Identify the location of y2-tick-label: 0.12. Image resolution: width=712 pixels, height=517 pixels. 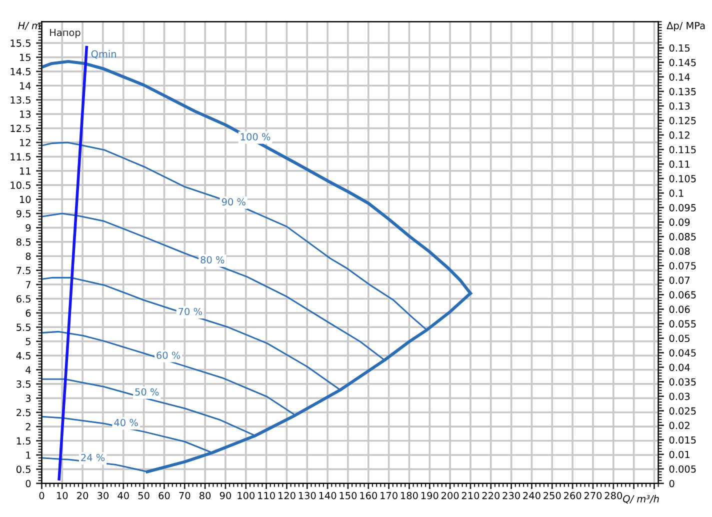
(679, 135).